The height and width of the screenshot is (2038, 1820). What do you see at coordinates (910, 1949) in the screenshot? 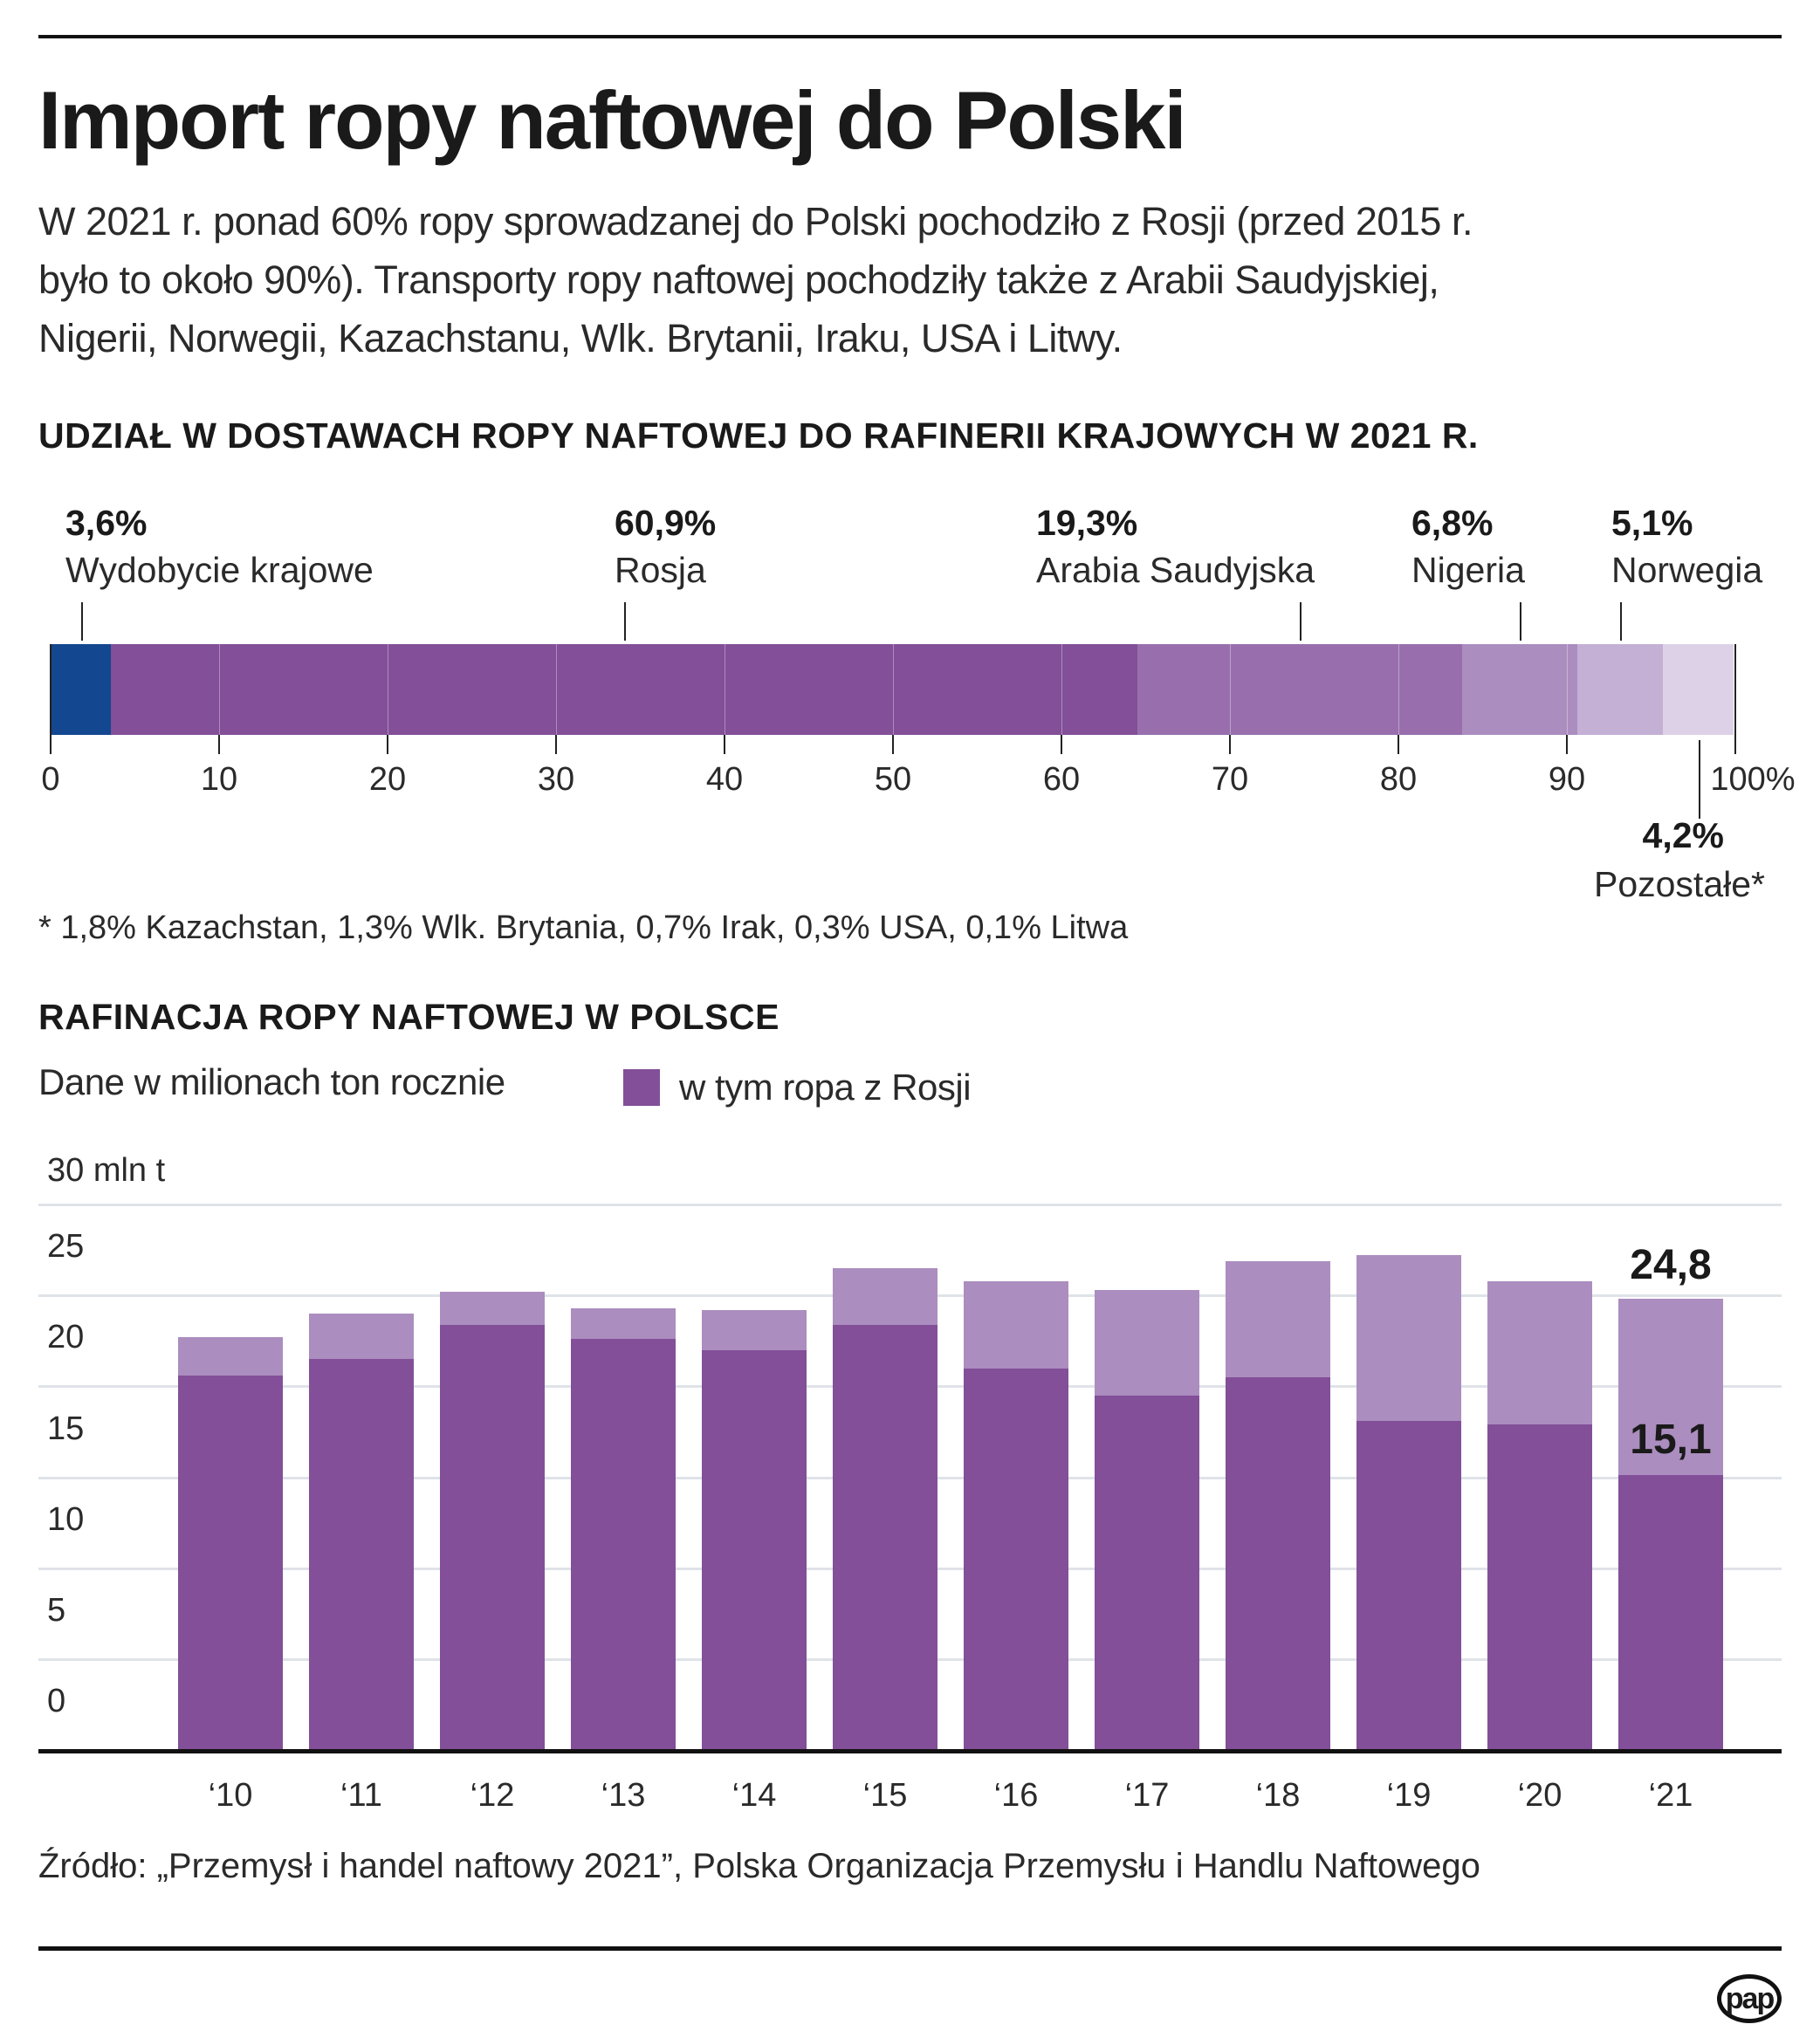
I see `bottom-rule` at bounding box center [910, 1949].